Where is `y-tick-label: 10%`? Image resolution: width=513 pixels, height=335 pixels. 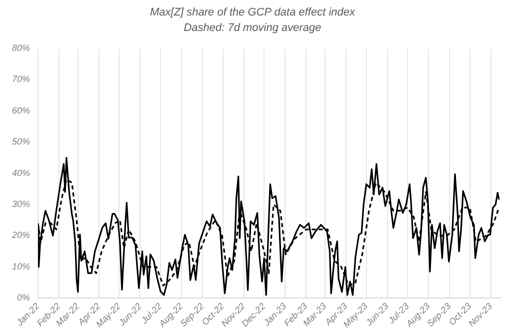
y-tick-label: 10% is located at coordinates (21, 266).